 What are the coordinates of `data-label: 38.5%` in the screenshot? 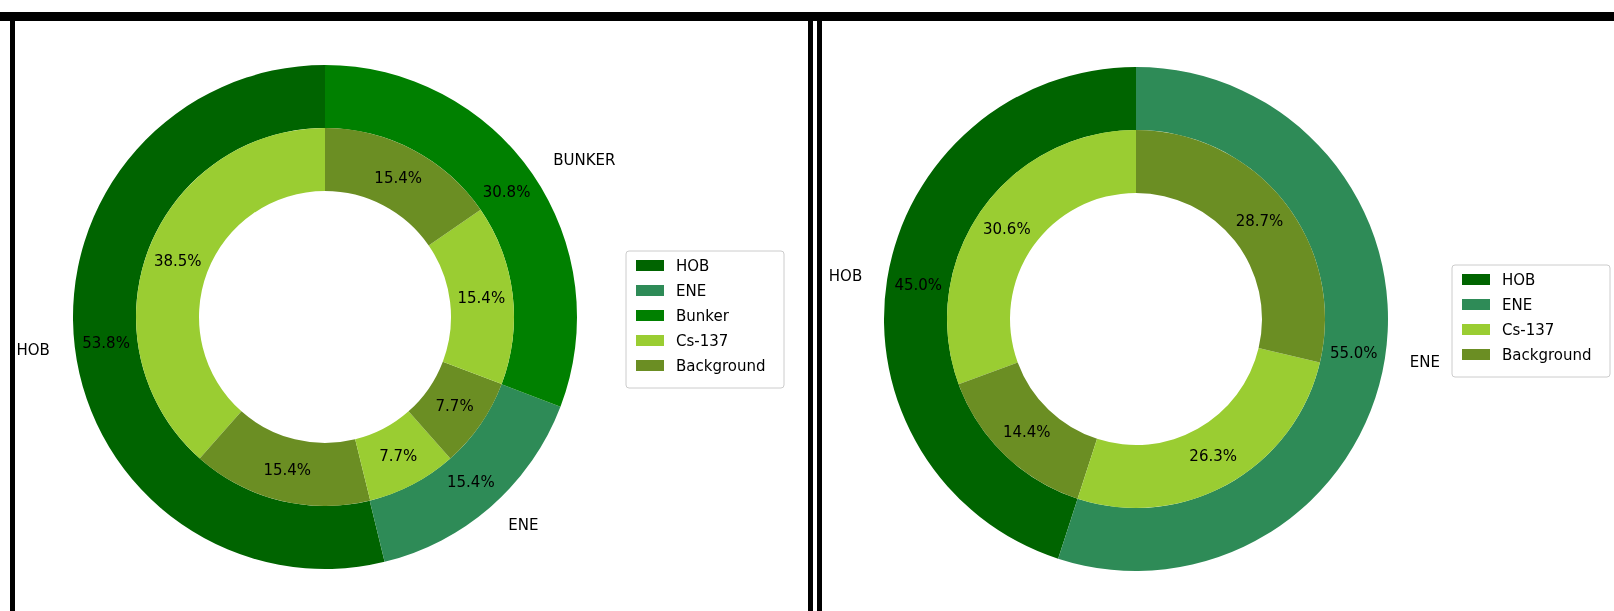 It's located at (177, 261).